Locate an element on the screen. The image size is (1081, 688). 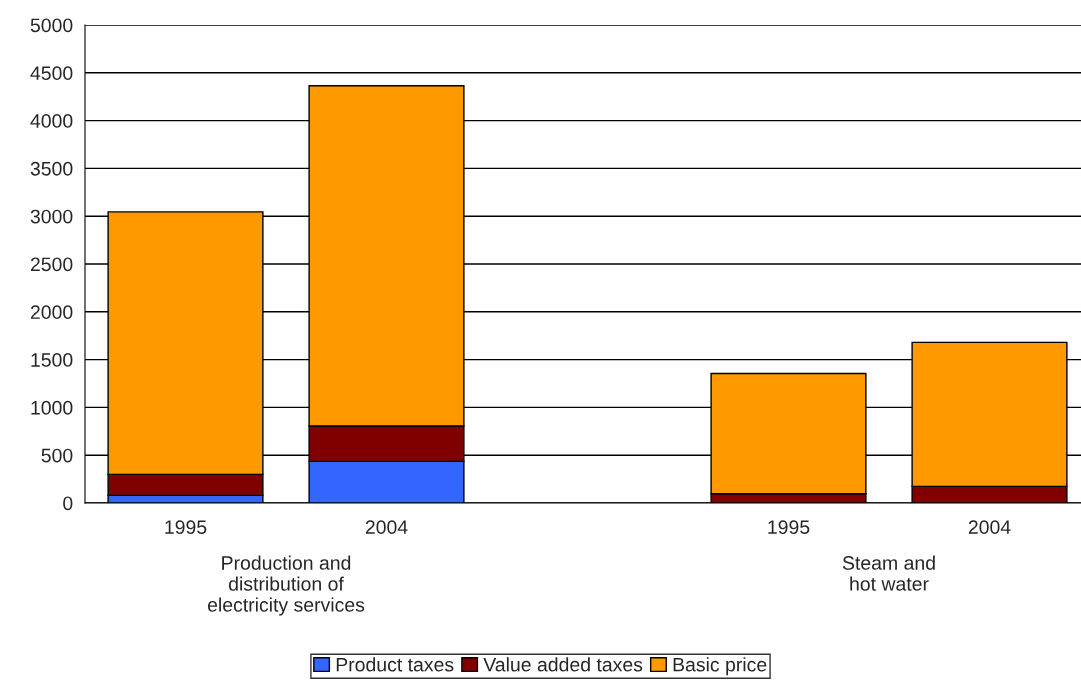
y-tick-label: 4000 is located at coordinates (51, 121).